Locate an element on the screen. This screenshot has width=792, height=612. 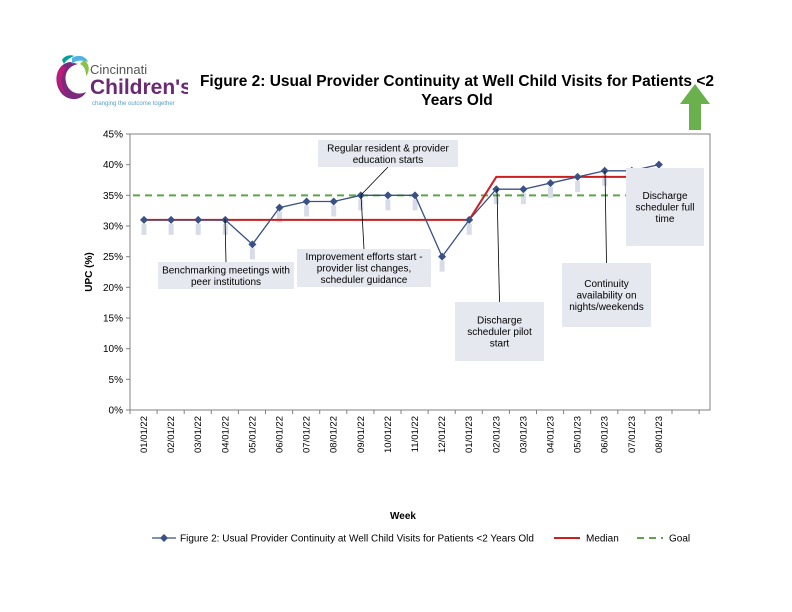
x-axis-label: Week is located at coordinates (403, 516).